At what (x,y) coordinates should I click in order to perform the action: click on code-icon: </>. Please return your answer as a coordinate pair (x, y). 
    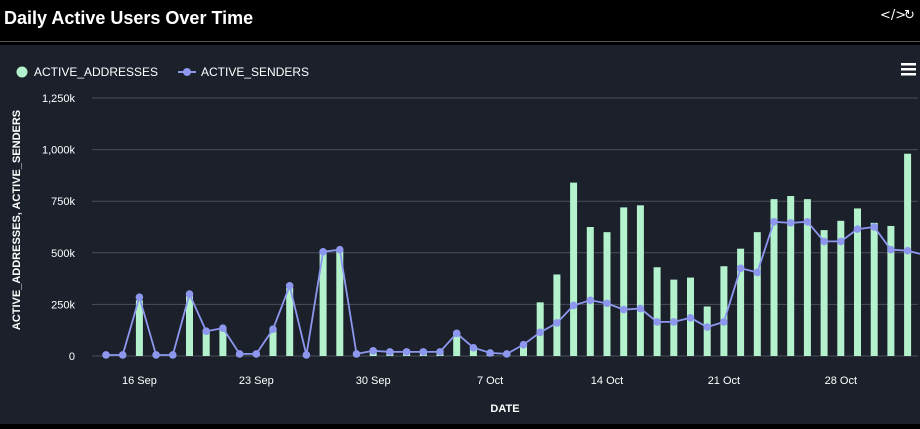
    Looking at the image, I should click on (893, 15).